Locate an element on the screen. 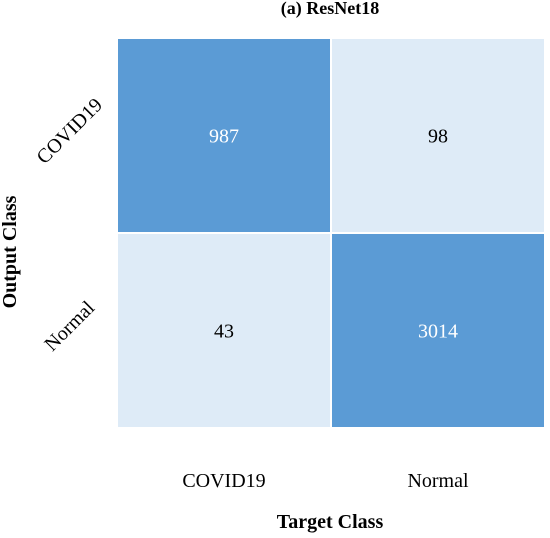  cell-value-label: 987 is located at coordinates (224, 137).